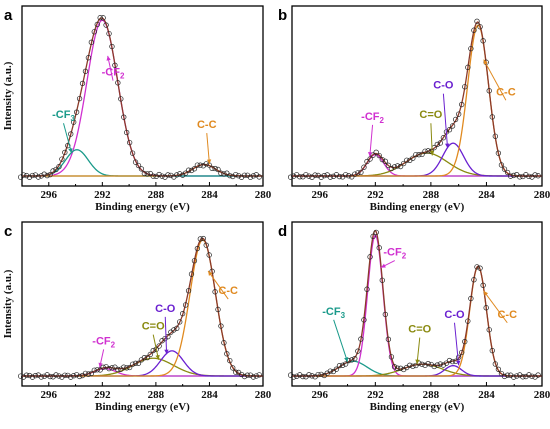 The width and height of the screenshot is (550, 429). I want to click on x-tick-label: 284, so click(486, 195).